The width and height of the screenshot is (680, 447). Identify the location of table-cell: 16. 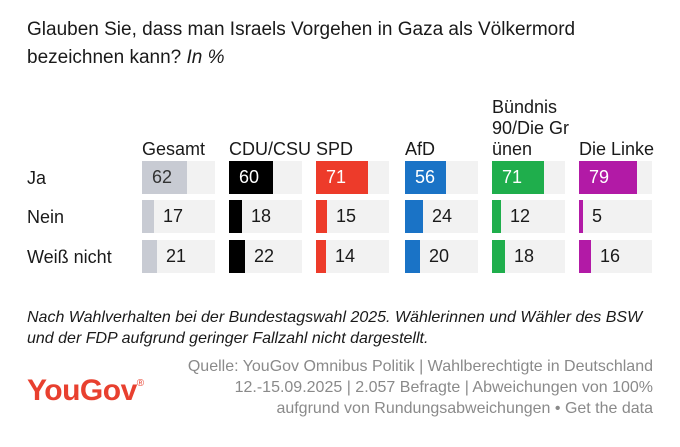
(615, 256).